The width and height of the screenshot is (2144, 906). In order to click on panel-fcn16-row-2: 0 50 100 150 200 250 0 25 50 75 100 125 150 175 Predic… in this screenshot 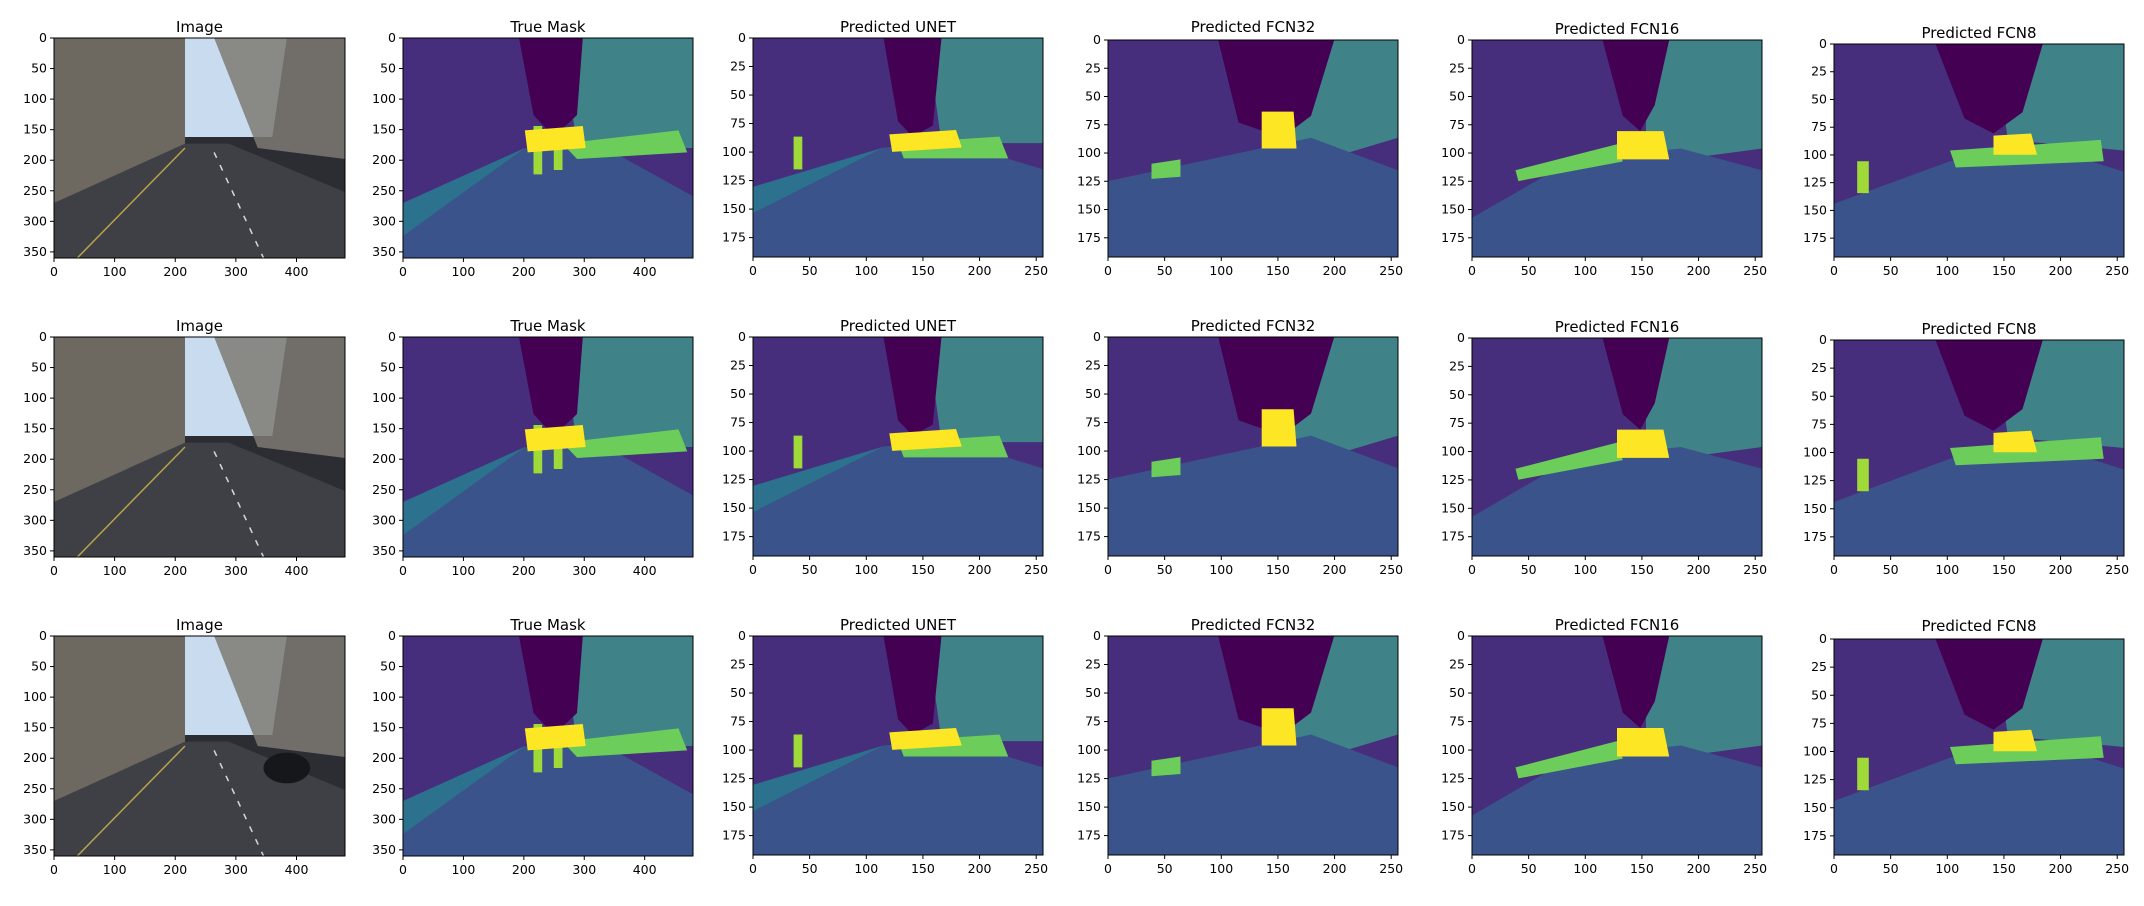, I will do `click(1604, 447)`.